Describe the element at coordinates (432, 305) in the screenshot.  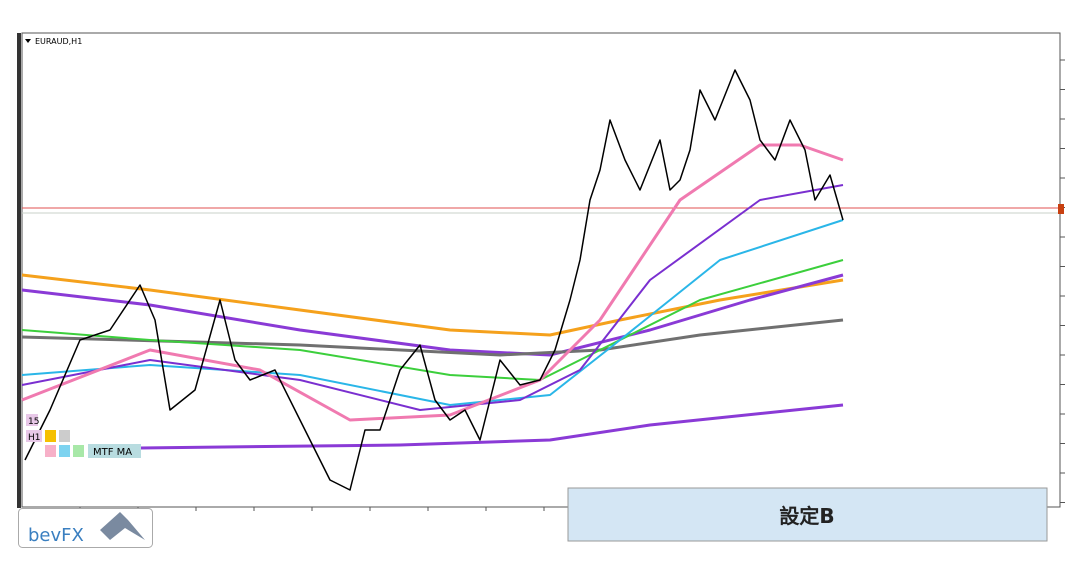
I see `ma-orange` at that location.